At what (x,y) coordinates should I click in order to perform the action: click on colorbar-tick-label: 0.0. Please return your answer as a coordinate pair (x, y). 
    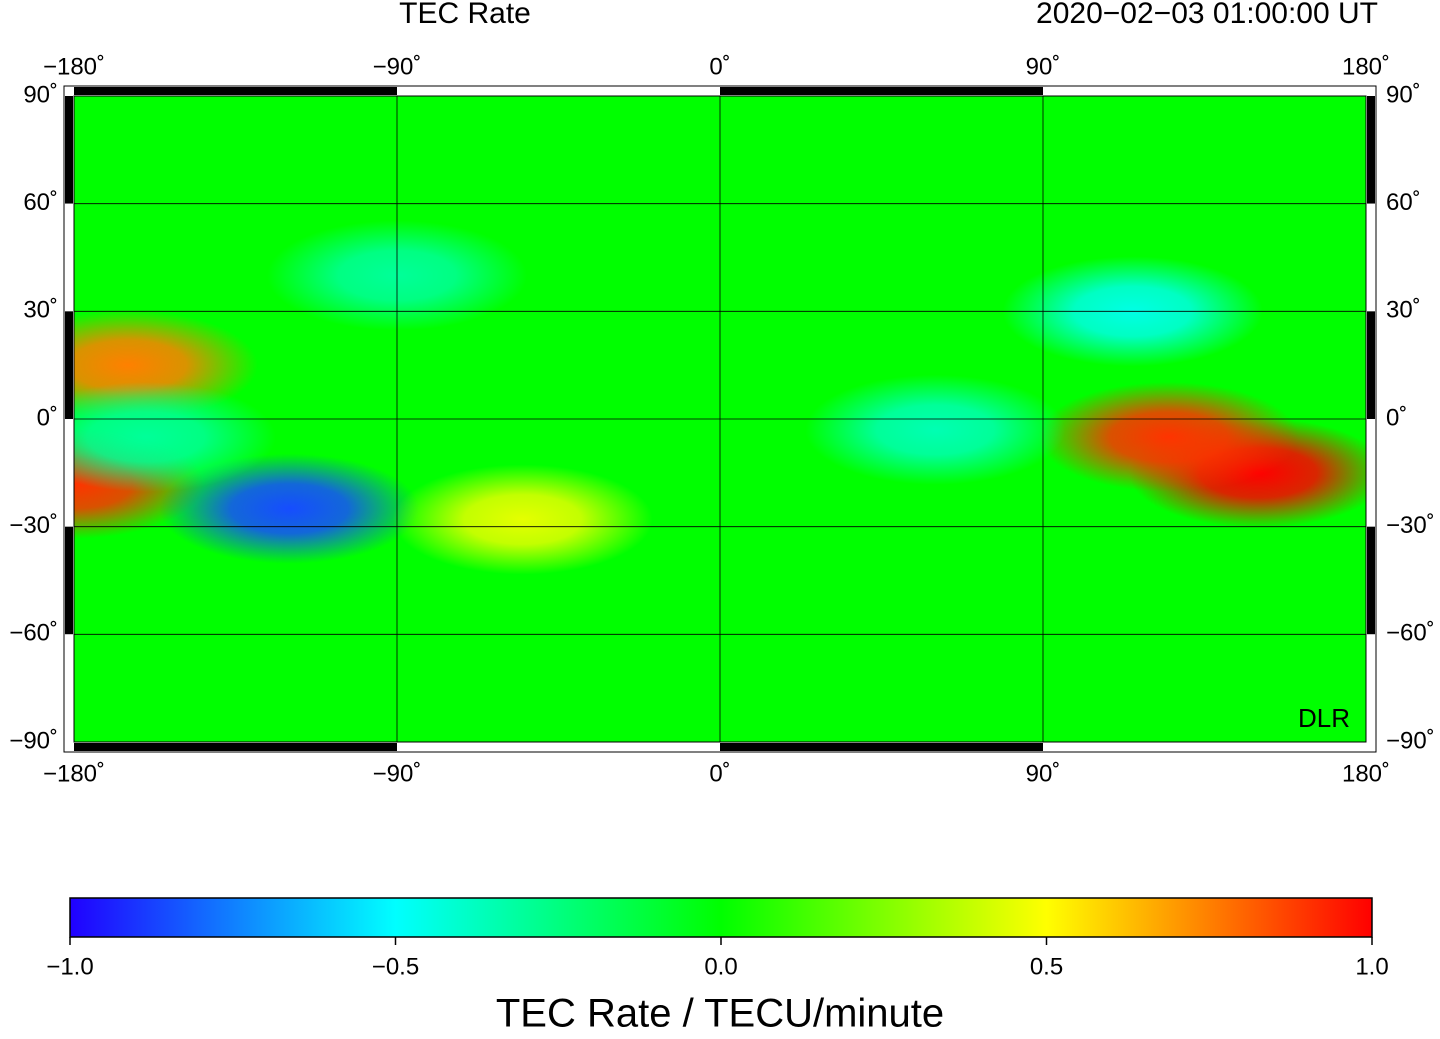
    Looking at the image, I should click on (720, 966).